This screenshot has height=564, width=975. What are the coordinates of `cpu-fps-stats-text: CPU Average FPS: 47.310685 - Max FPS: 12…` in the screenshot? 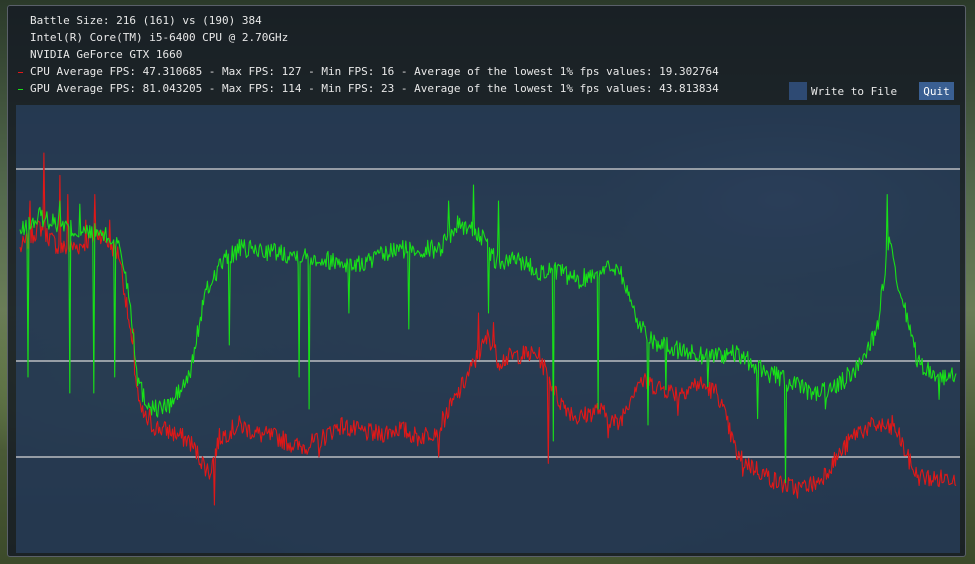 It's located at (374, 71).